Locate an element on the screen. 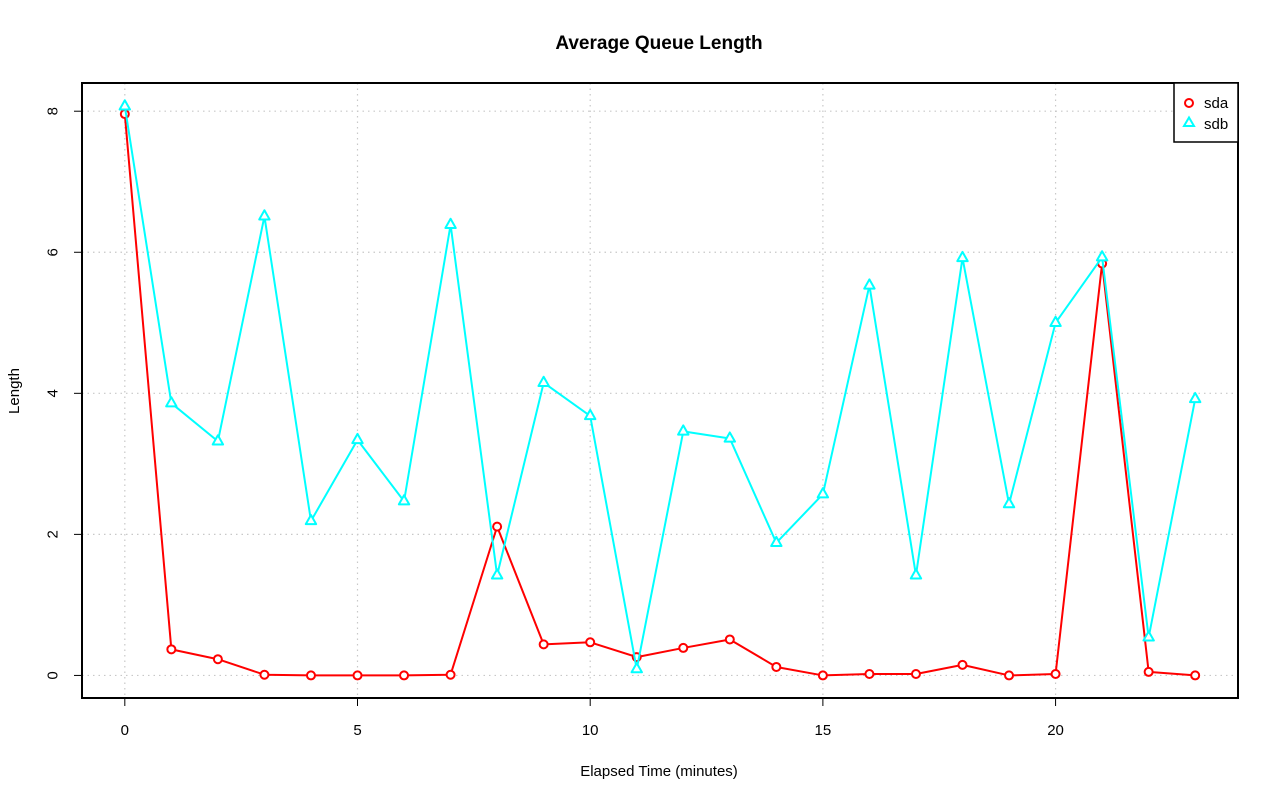 Image resolution: width=1280 pixels, height=801 pixels. y-tick-label: 6 is located at coordinates (53, 252).